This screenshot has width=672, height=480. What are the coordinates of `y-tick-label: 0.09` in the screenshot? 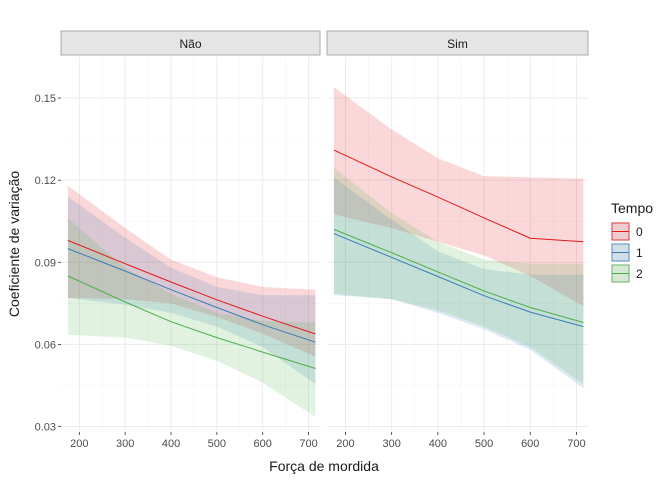 It's located at (45, 263).